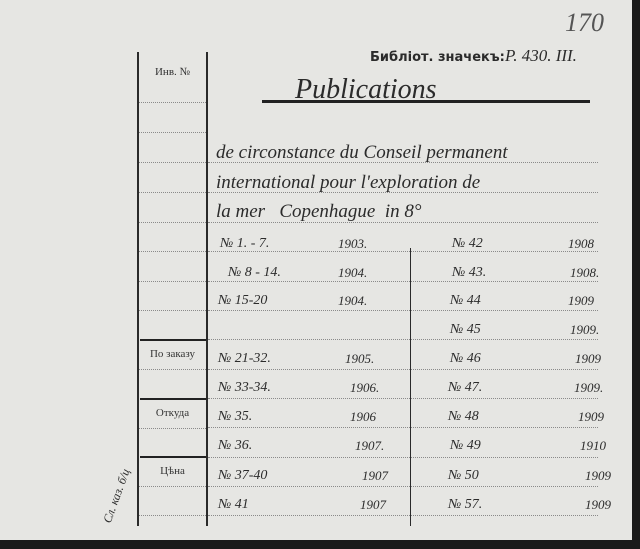  Describe the element at coordinates (465, 504) in the screenshot. I see `issue-number: № 57.` at that location.